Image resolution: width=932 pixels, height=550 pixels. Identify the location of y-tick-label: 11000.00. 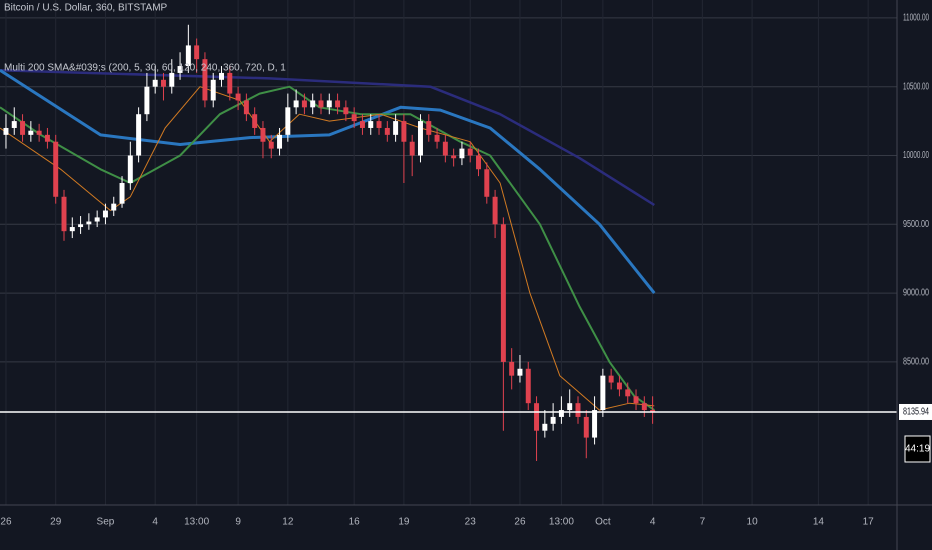
(916, 18).